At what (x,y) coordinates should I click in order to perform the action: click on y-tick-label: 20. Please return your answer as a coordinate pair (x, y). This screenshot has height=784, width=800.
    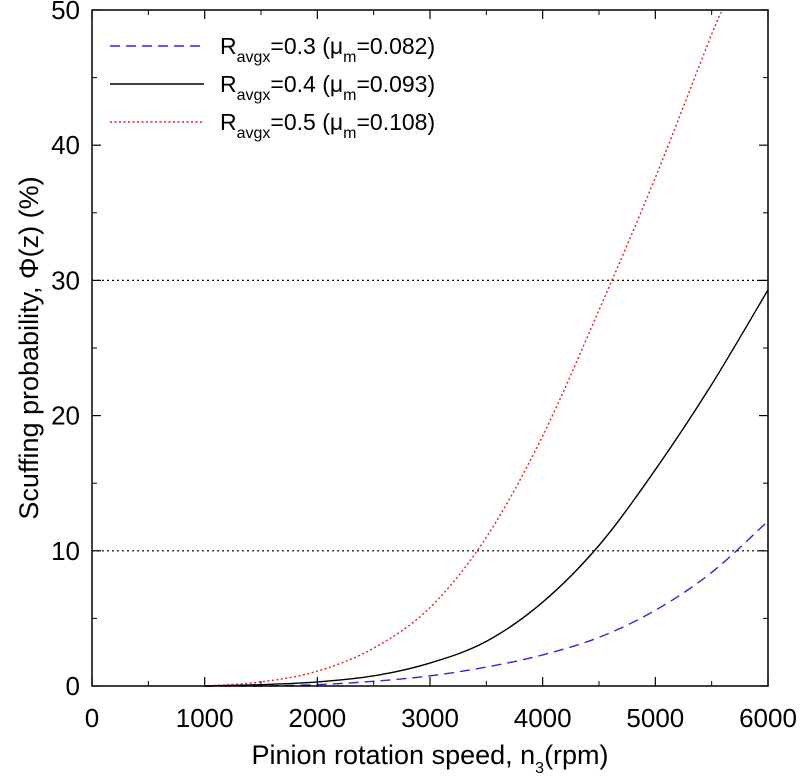
    Looking at the image, I should click on (65, 416).